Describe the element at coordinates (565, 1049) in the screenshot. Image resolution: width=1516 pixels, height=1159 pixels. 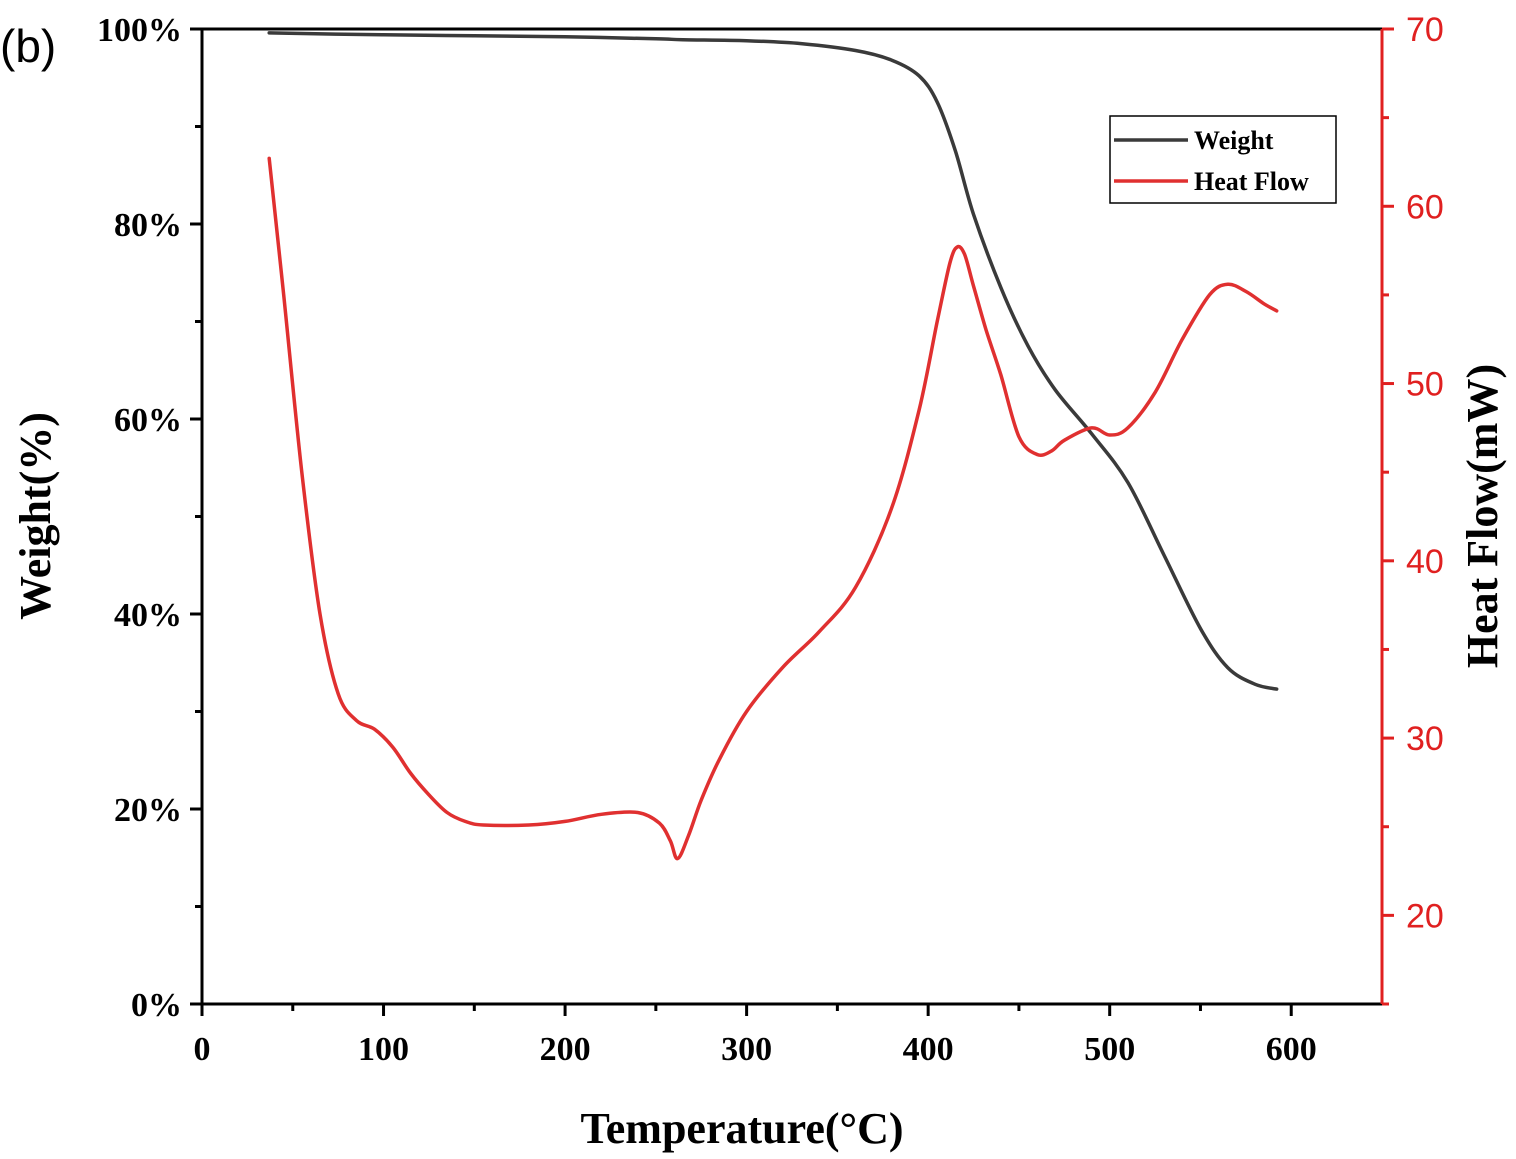
I see `x-tick-label: 200` at that location.